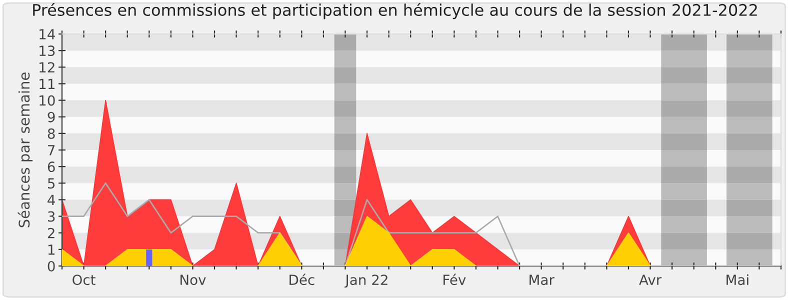 This screenshot has height=300, width=790. What do you see at coordinates (25, 150) in the screenshot?
I see `y-axis-title: Séances par semaine` at bounding box center [25, 150].